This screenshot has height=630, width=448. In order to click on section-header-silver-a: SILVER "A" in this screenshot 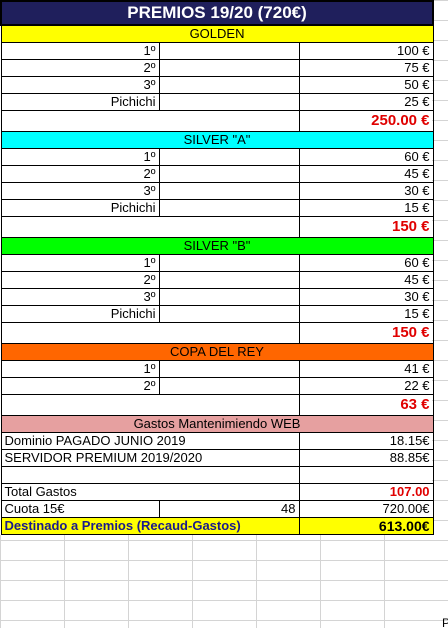, I will do `click(217, 140)`.